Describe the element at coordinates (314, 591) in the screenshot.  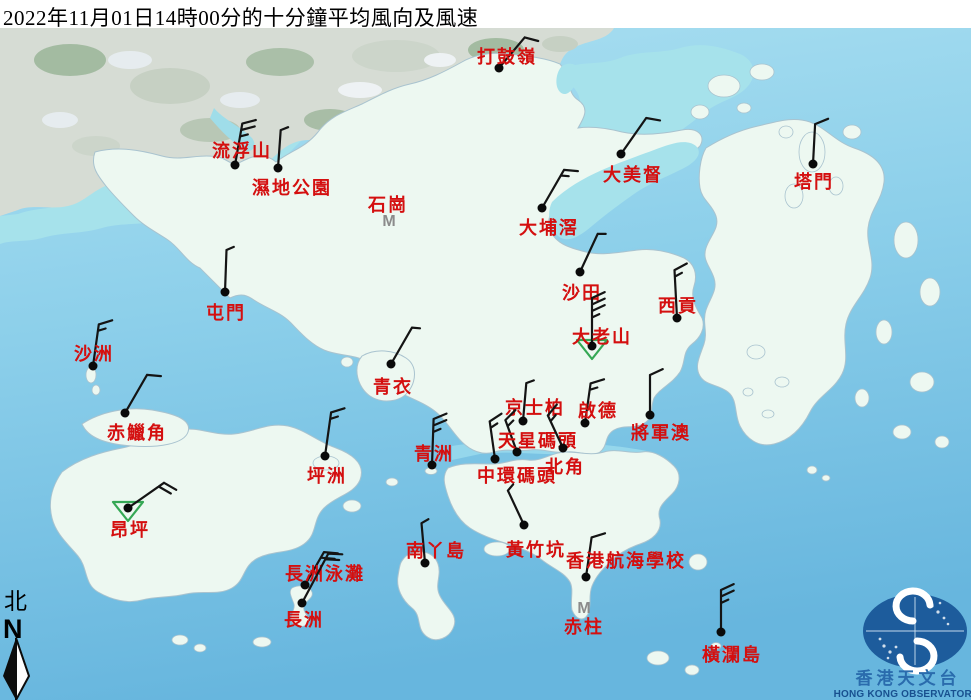
I see `station-cheung-chau: 長洲` at that location.